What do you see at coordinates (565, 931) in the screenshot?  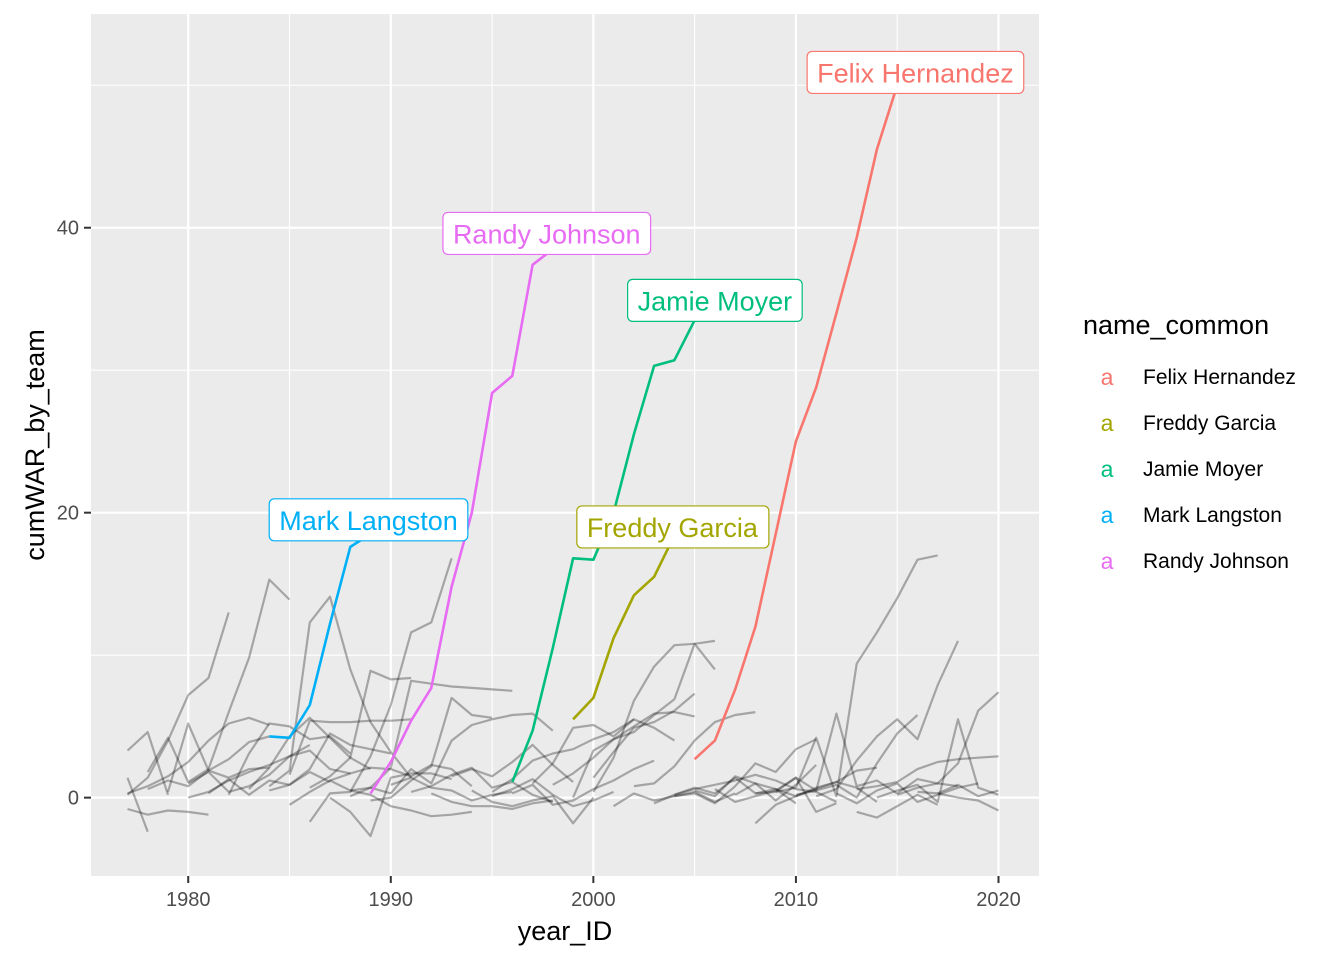 I see `x-axis-title: year_ID` at bounding box center [565, 931].